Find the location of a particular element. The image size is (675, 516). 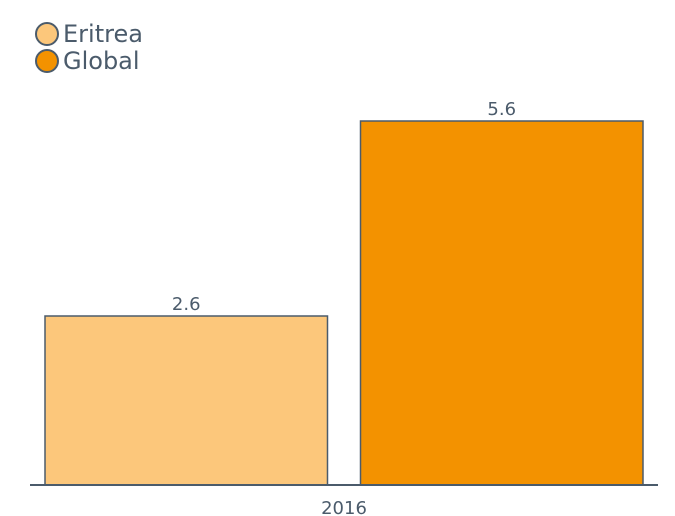

legend-label: Eritrea is located at coordinates (103, 34).